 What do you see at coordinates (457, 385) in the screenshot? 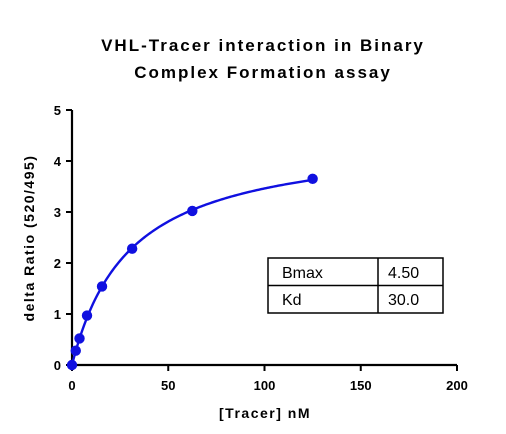
I see `x-tick-label: 200` at bounding box center [457, 385].